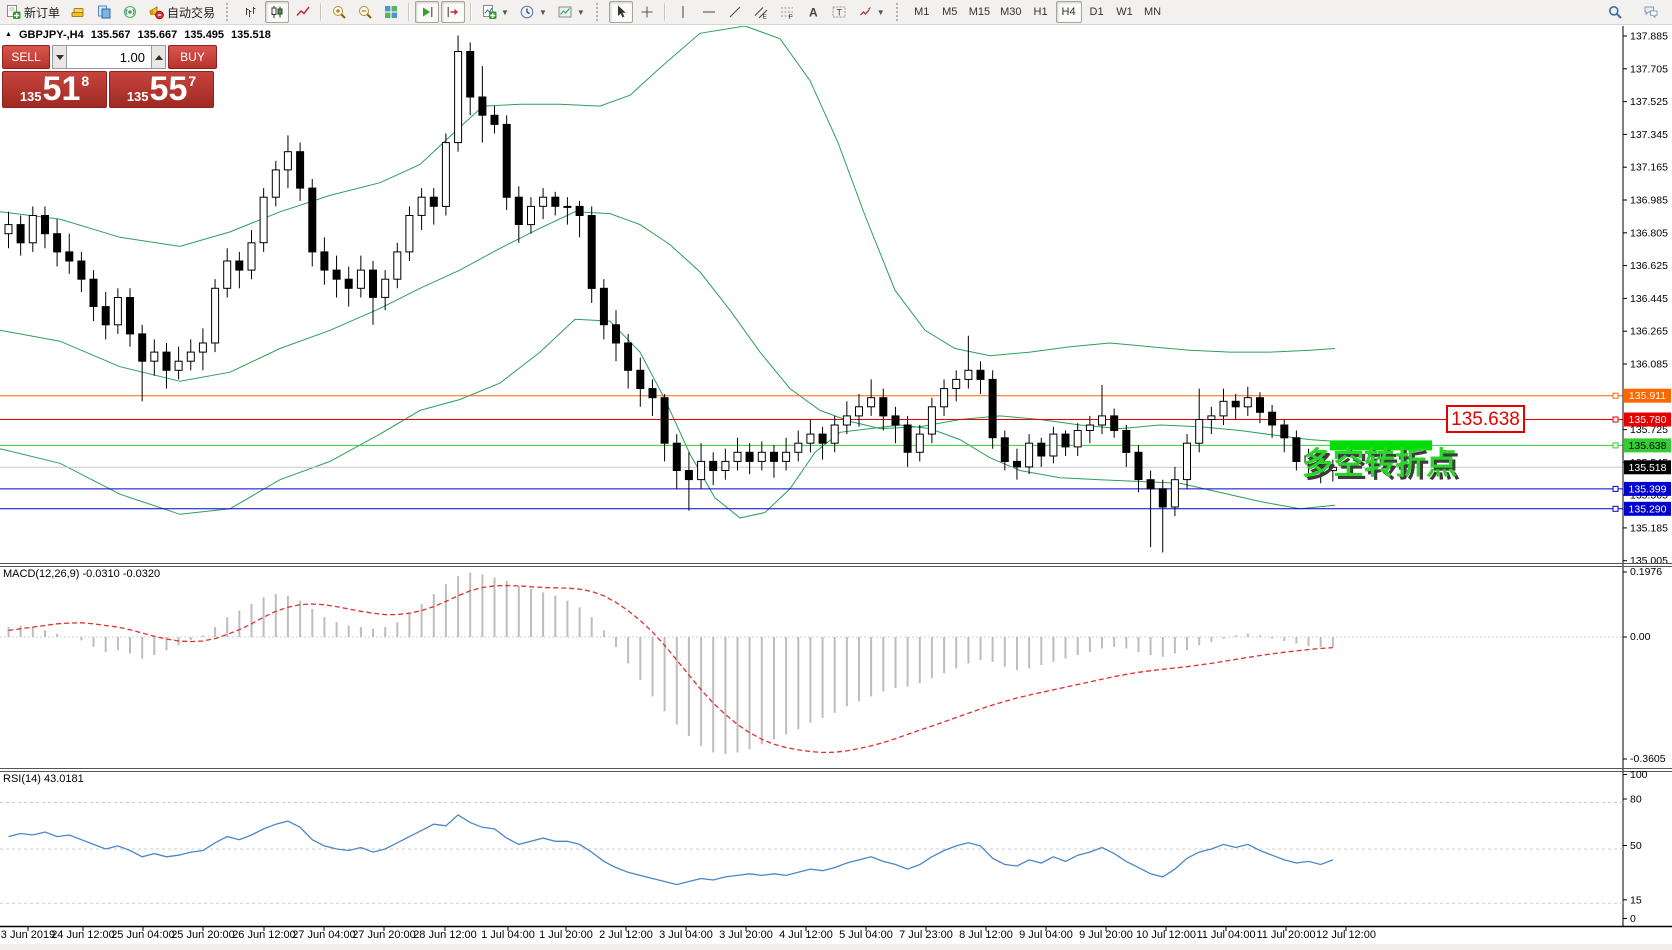 This screenshot has height=950, width=1672. I want to click on bar-chart-button, so click(251, 12).